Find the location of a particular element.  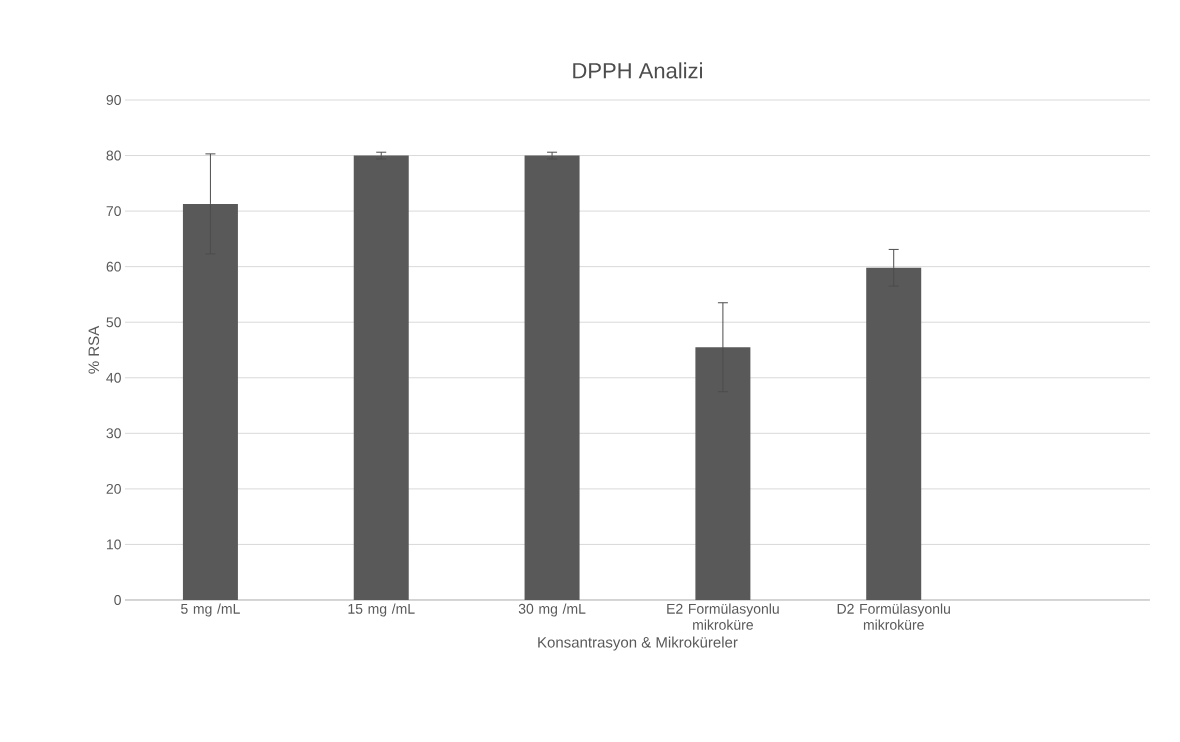

y-tick-label: 60 is located at coordinates (113, 266).